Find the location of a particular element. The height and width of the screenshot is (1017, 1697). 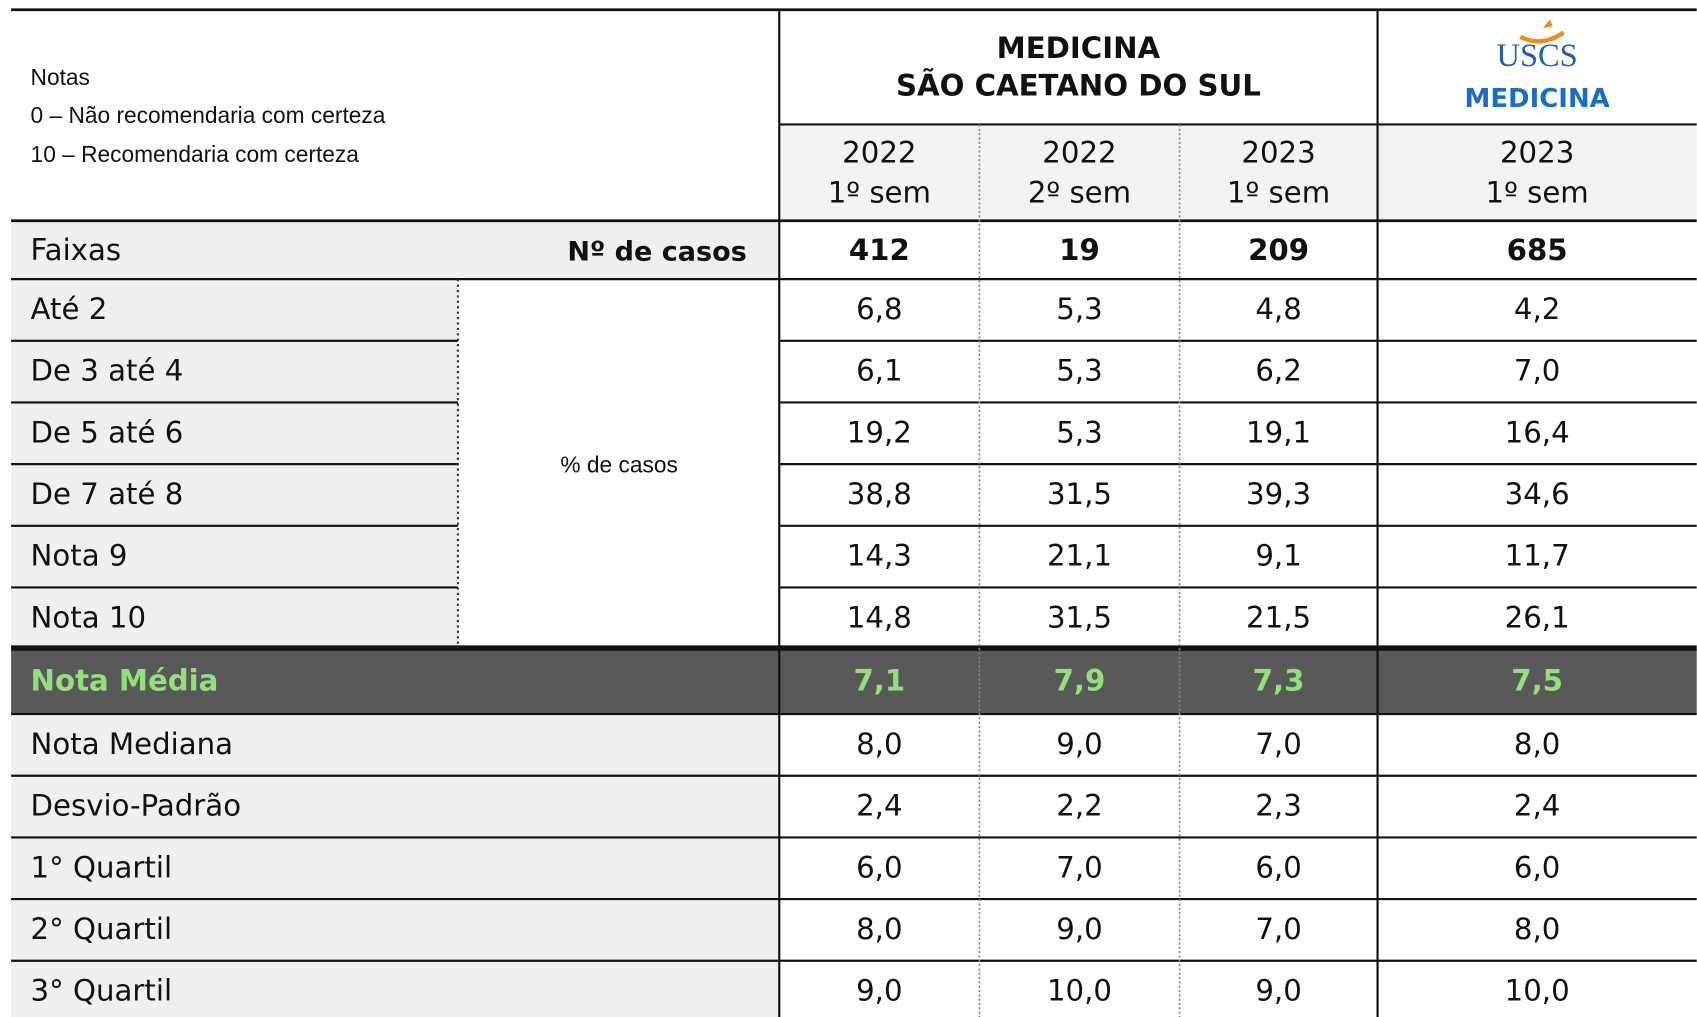

logo: USCS is located at coordinates (1537, 56).